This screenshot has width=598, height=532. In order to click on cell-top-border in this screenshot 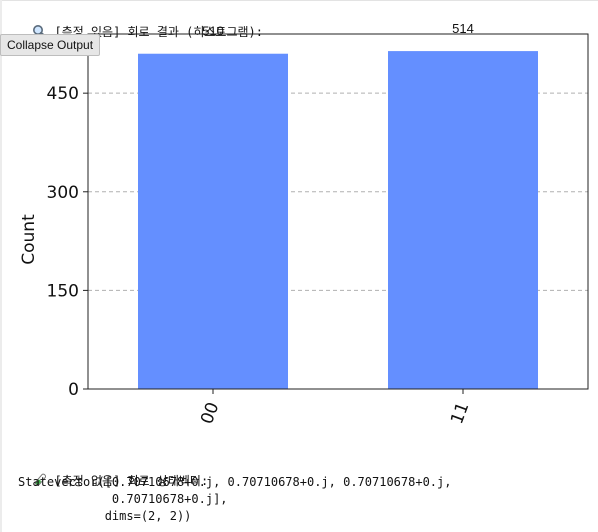, I will do `click(299, 0)`.